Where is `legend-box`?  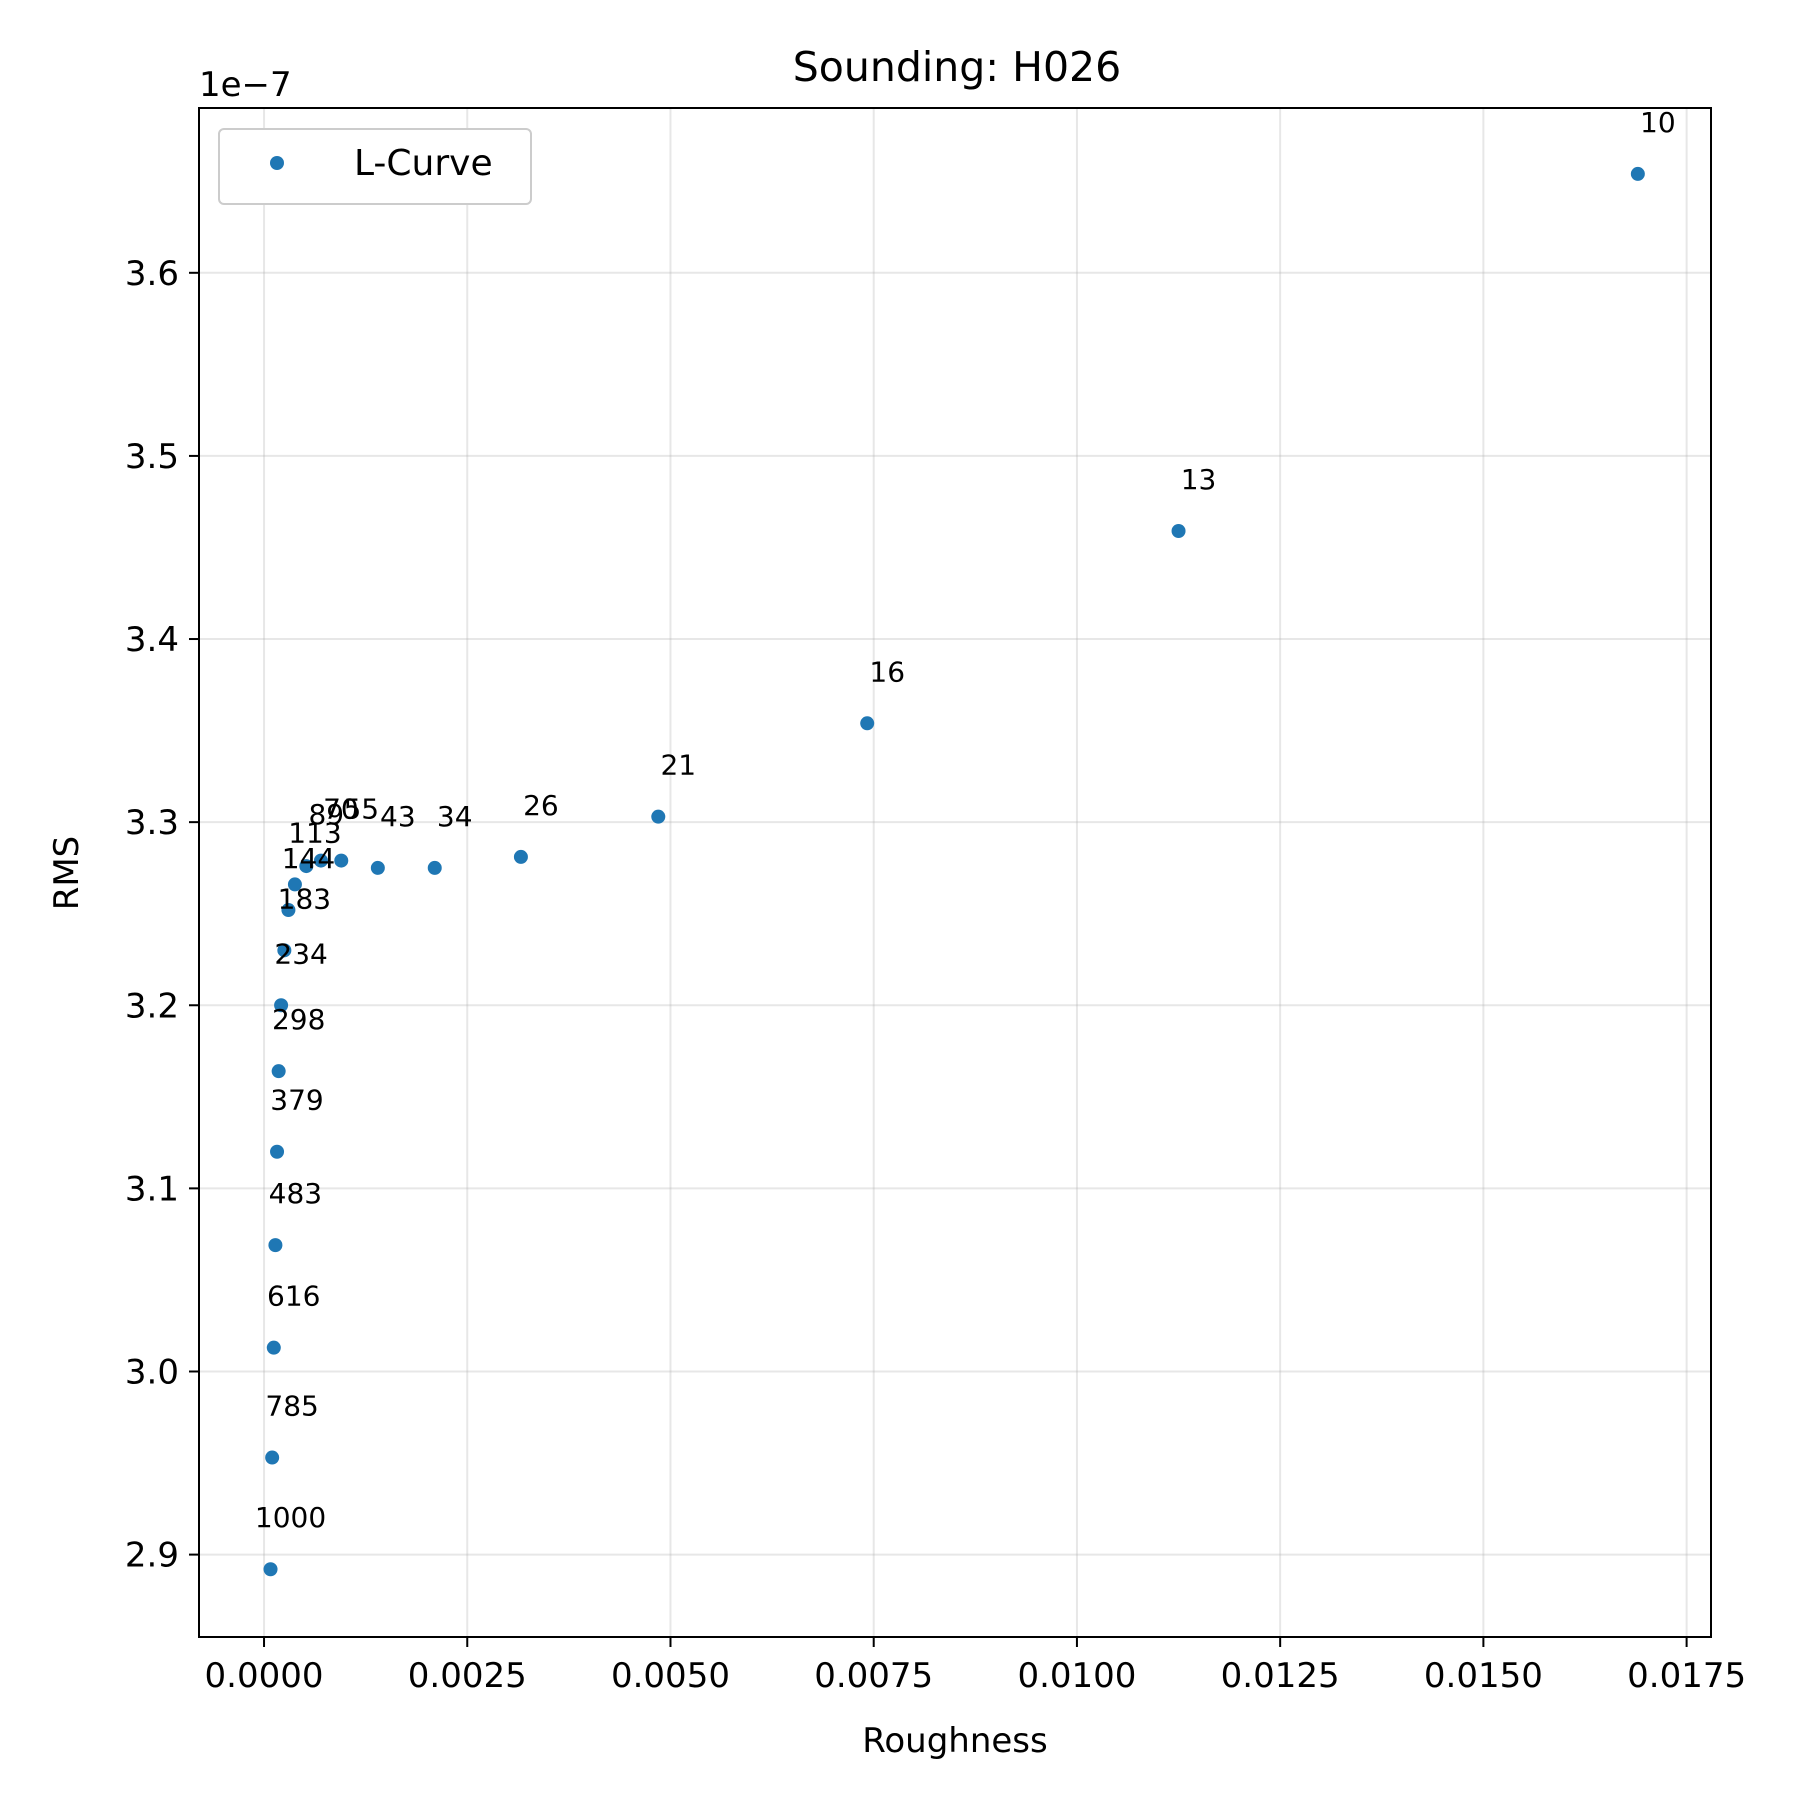
legend-box is located at coordinates (375, 166).